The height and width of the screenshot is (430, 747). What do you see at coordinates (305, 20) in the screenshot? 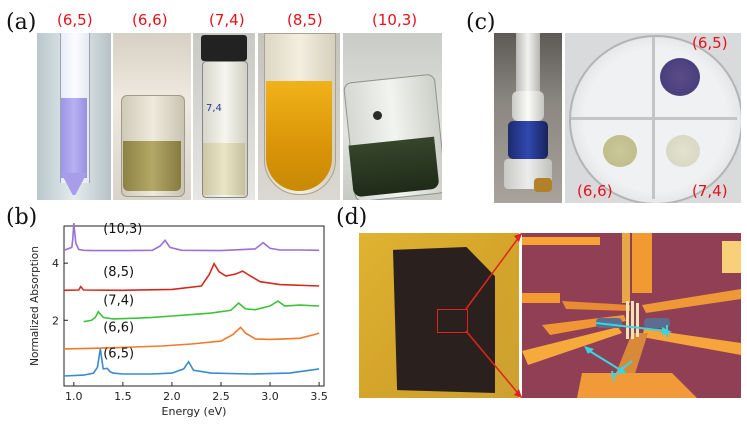
I see `label-8-5: (8,5)` at bounding box center [305, 20].